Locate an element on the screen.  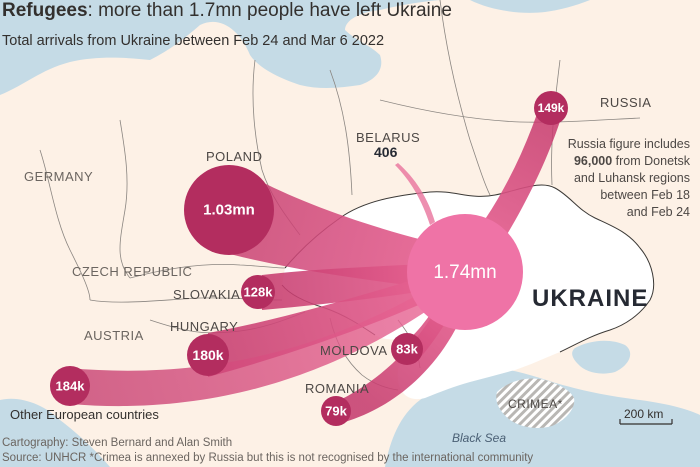
russia-note-line5: and Feb 24 is located at coordinates (658, 211).